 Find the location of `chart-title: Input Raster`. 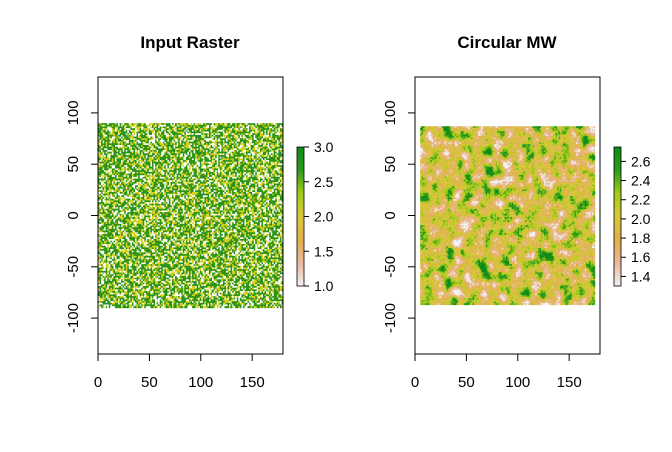

chart-title: Input Raster is located at coordinates (190, 42).